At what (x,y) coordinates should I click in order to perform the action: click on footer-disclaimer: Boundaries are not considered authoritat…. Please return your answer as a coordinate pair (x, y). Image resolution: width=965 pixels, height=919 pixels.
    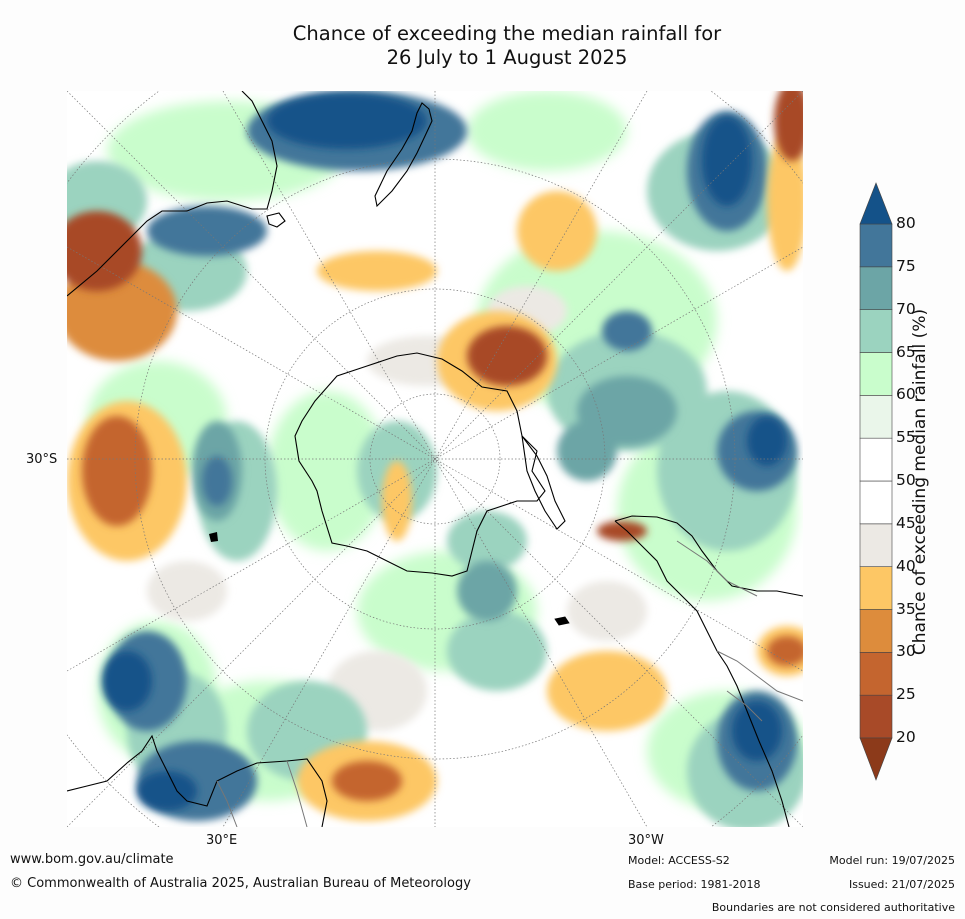
    Looking at the image, I should click on (833, 907).